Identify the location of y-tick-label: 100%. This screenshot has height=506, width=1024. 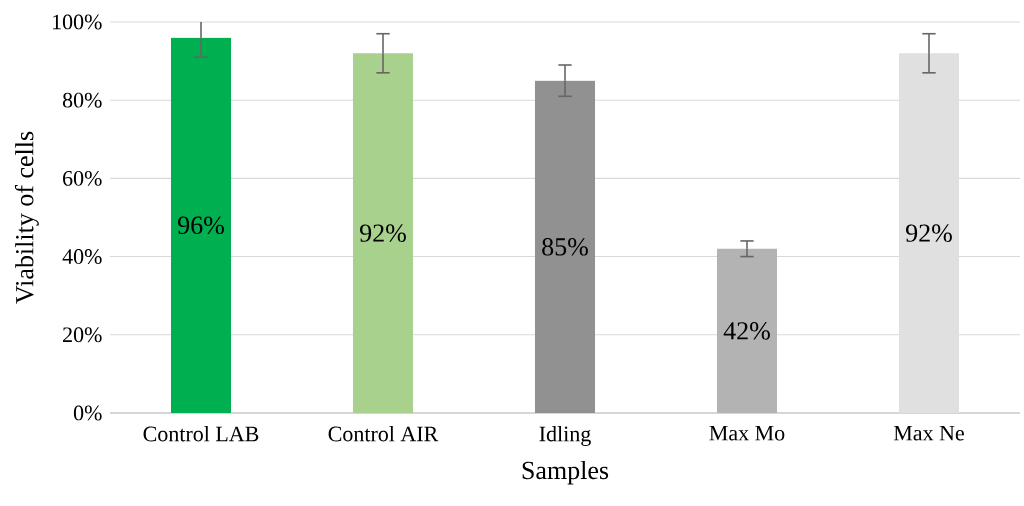
(77, 22).